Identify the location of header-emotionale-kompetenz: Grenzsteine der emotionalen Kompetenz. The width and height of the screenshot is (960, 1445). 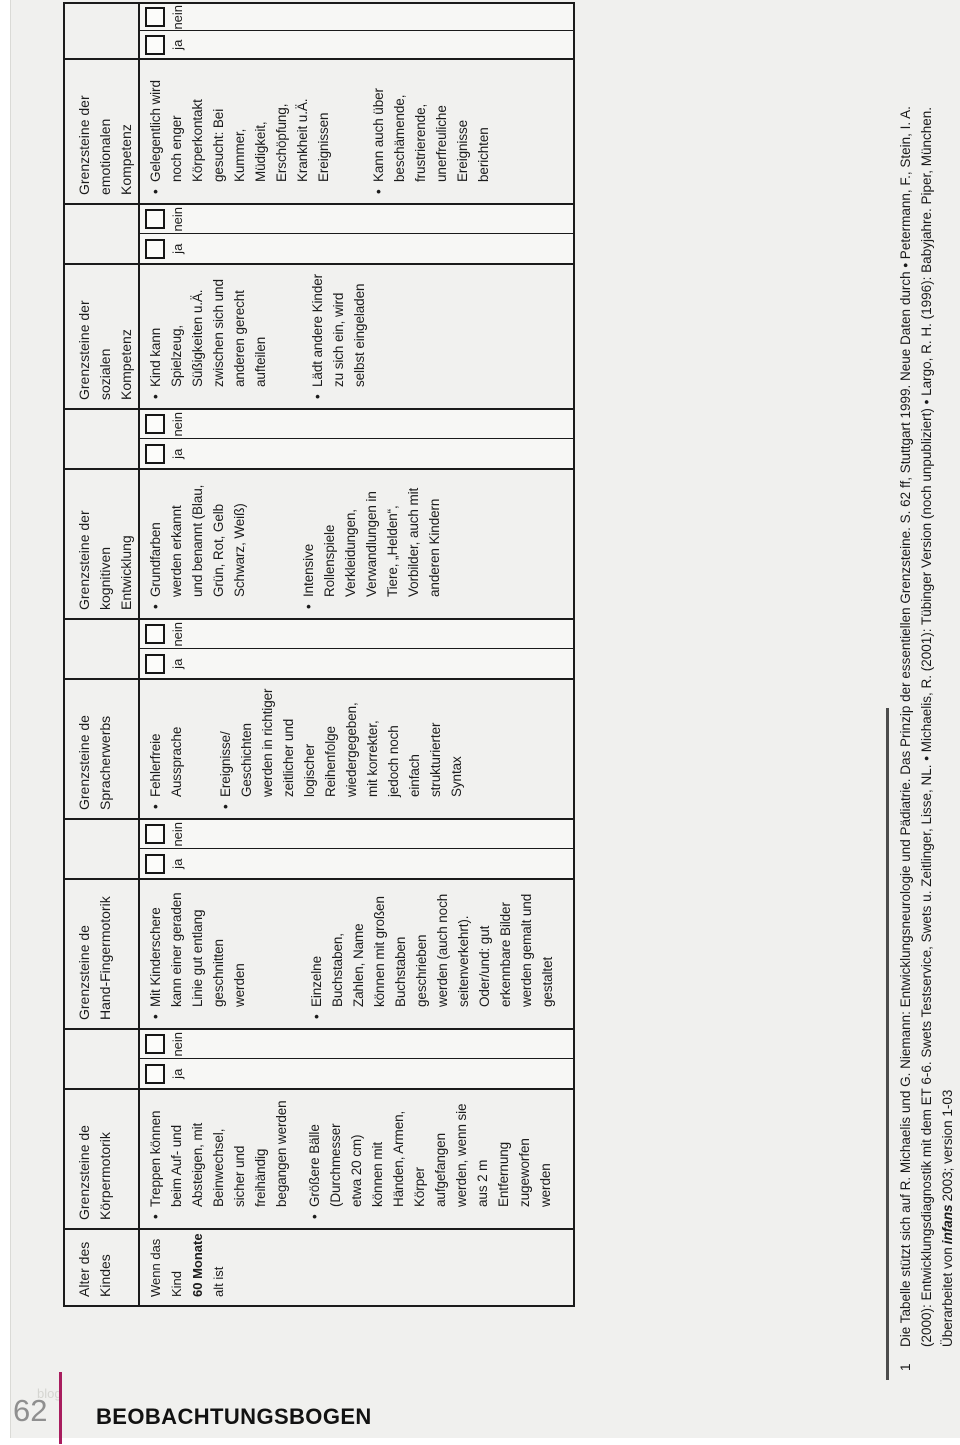
(102, 132).